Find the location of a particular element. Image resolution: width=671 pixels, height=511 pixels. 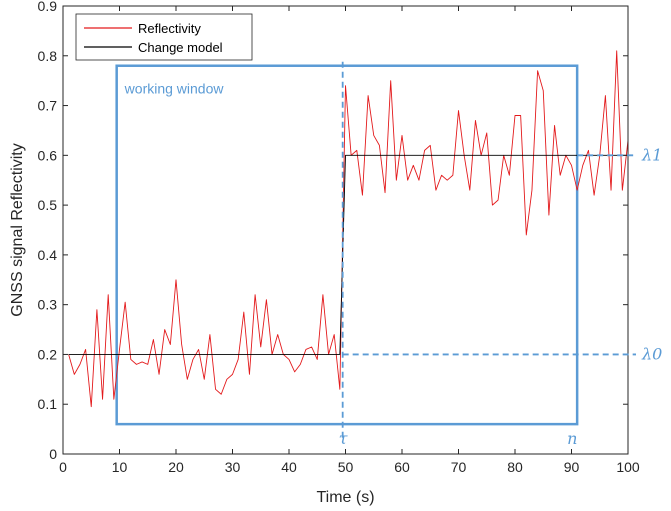

legend-label: Reflectivity is located at coordinates (169, 28).